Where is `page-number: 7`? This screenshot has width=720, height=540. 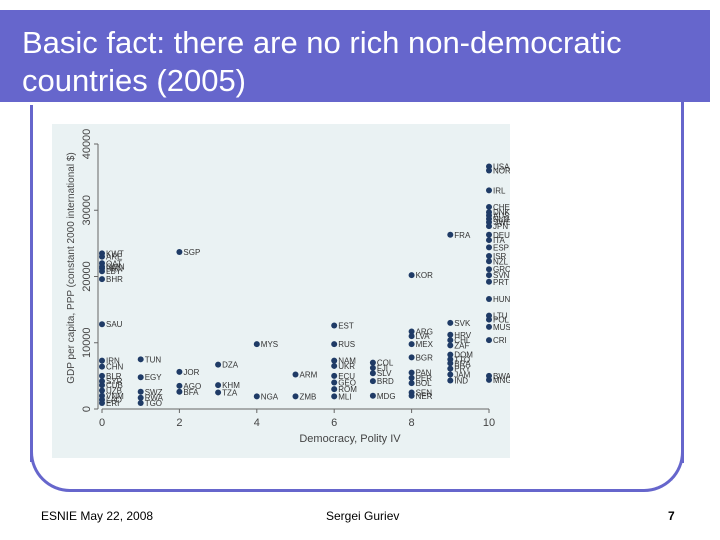 page-number: 7 is located at coordinates (671, 516).